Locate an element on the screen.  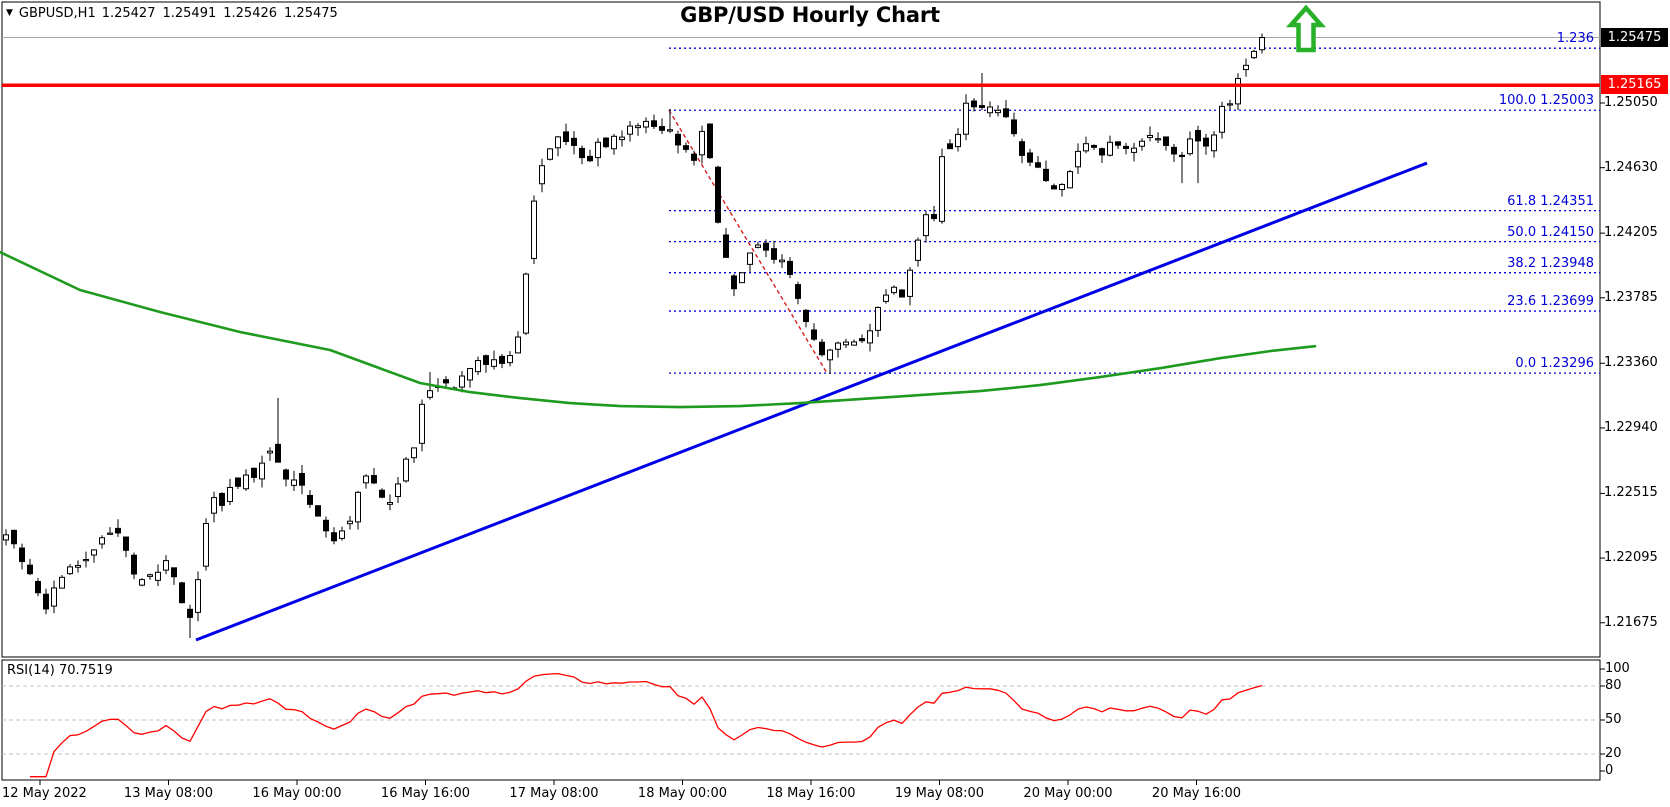
fib-level-label: 61.8 1.24351 is located at coordinates (1550, 201).